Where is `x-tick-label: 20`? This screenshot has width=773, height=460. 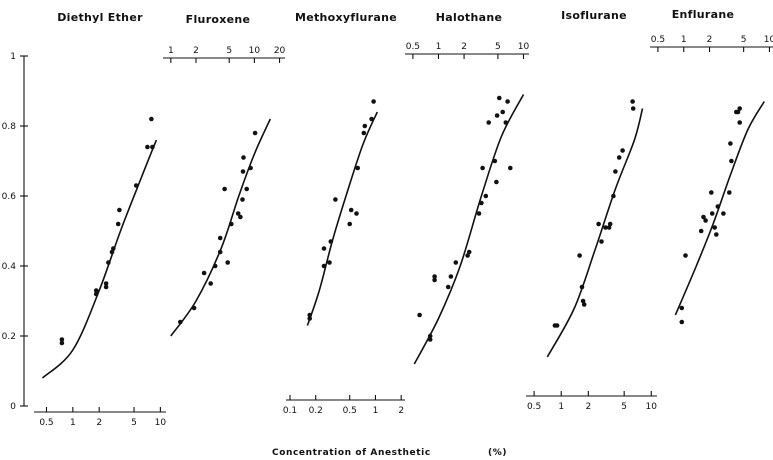
x-tick-label: 20 is located at coordinates (280, 51).